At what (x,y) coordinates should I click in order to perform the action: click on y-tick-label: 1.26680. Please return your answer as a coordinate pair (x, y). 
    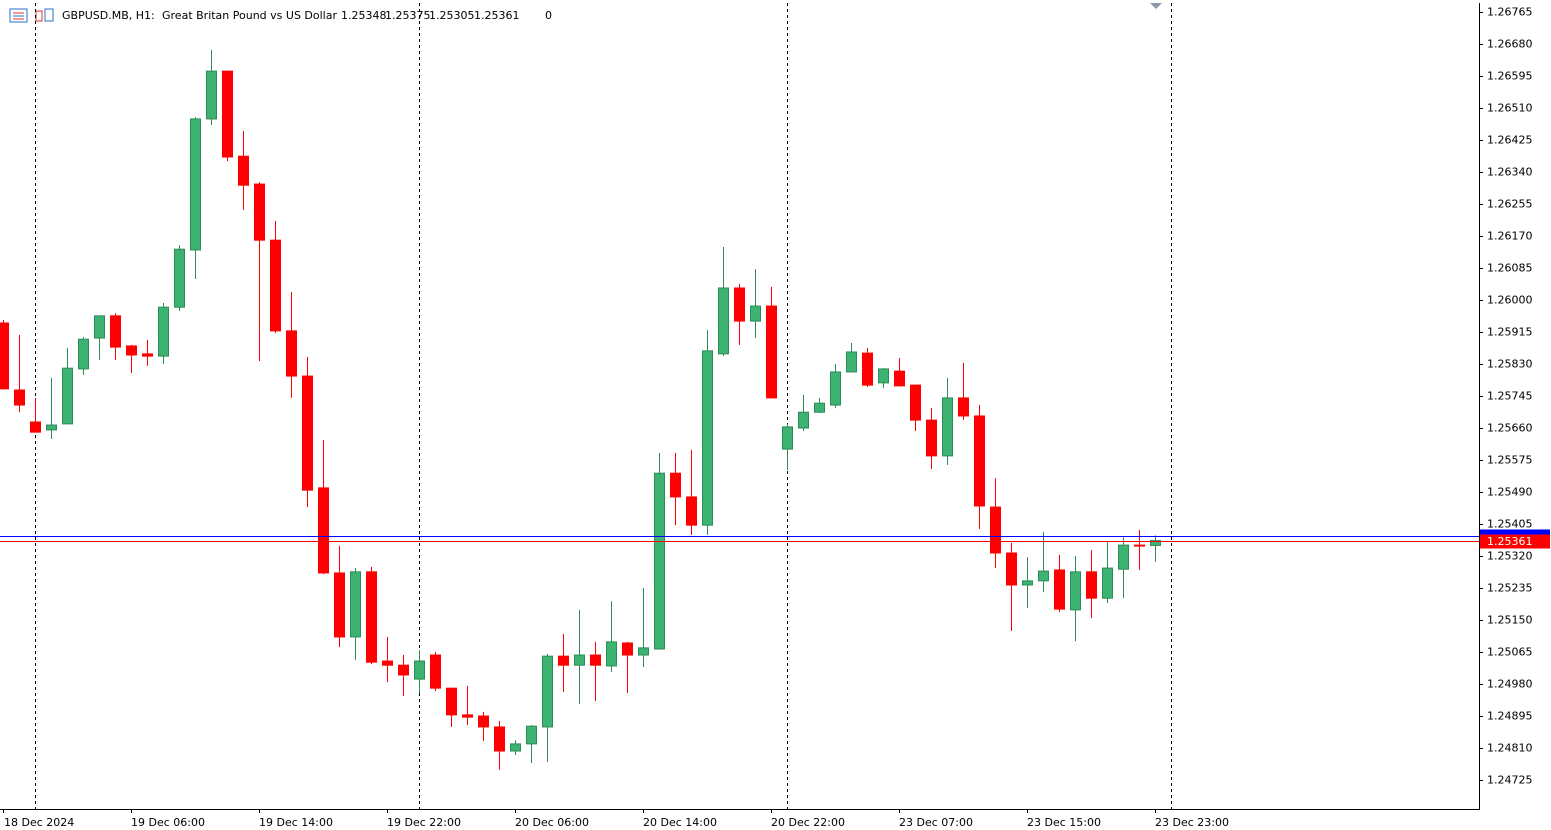
    Looking at the image, I should click on (1510, 44).